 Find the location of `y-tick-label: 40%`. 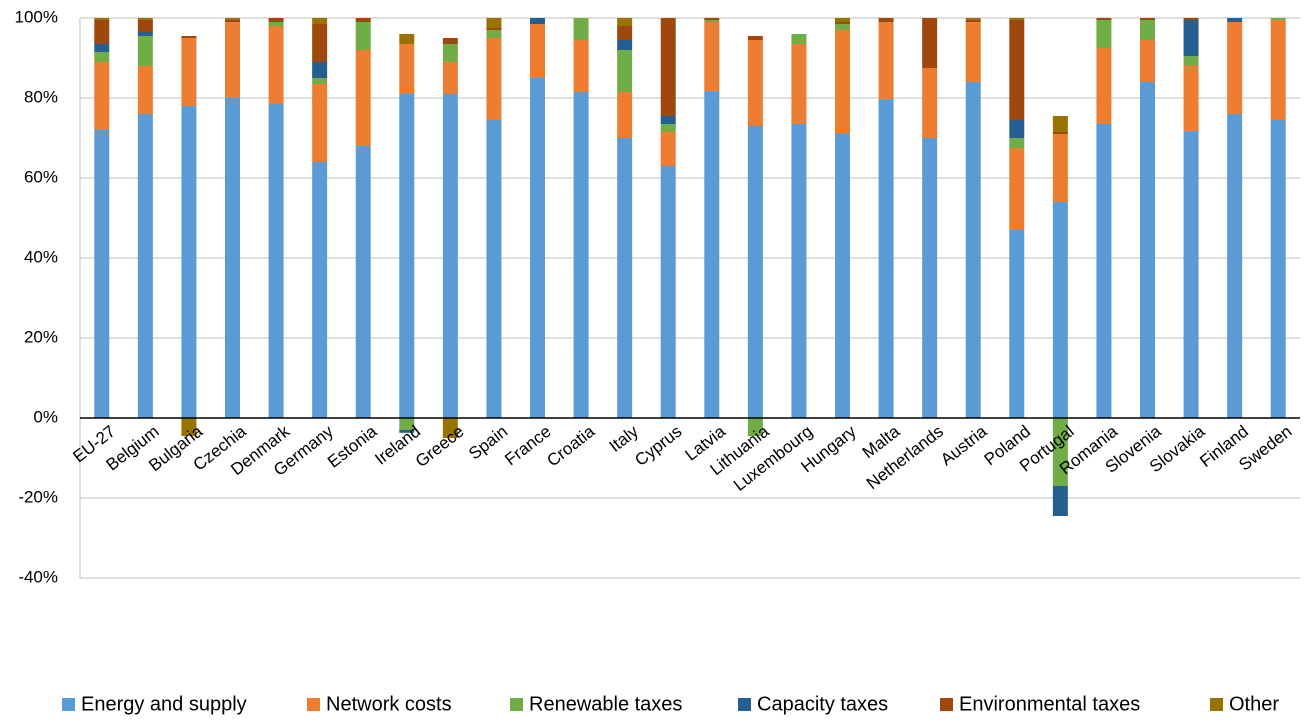

y-tick-label: 40% is located at coordinates (41, 256).